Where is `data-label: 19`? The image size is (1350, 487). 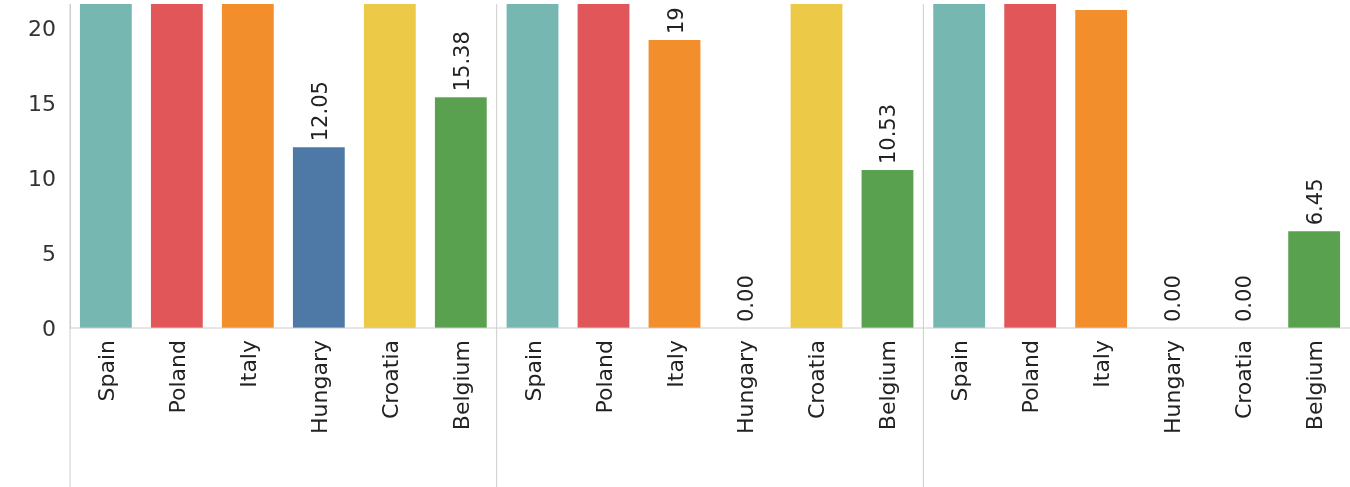
data-label: 19 is located at coordinates (675, 20).